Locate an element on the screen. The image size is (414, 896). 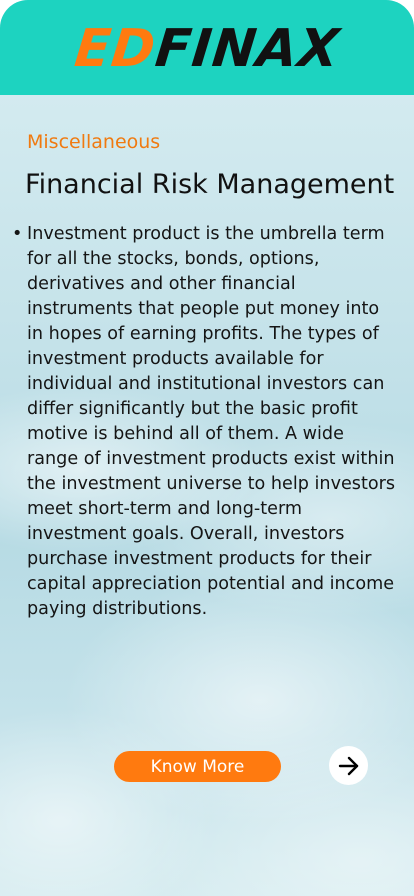
article-title: Financial Risk Management is located at coordinates (210, 184).